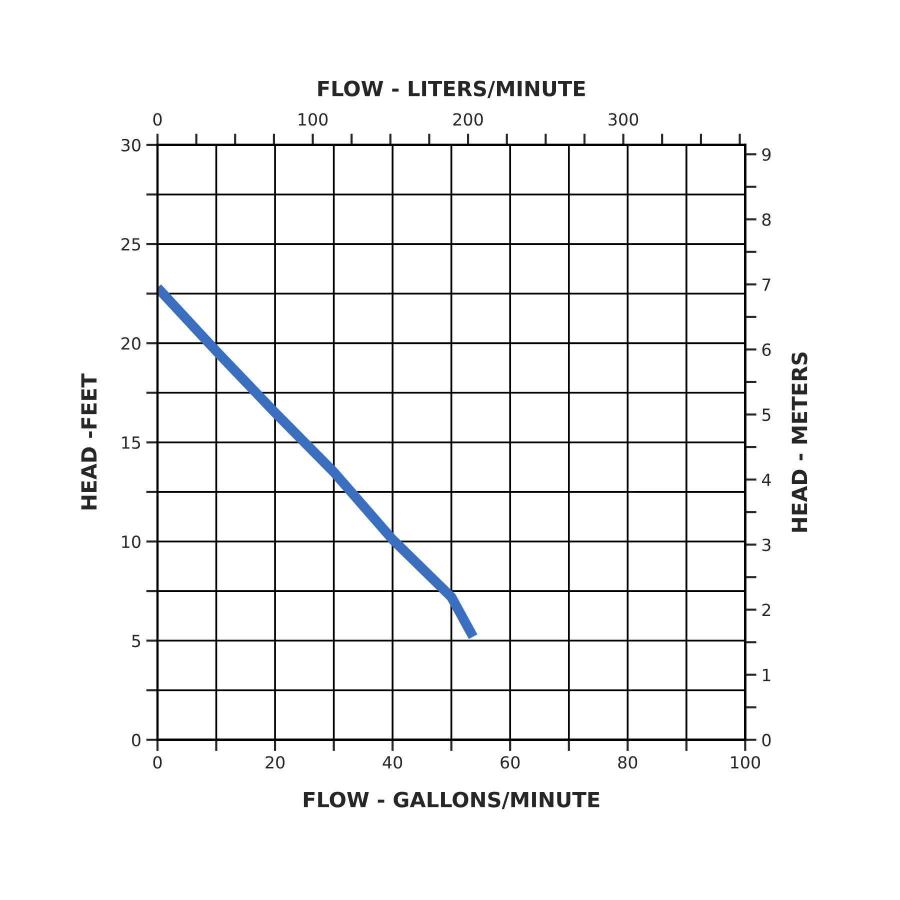 The width and height of the screenshot is (900, 900). Describe the element at coordinates (468, 119) in the screenshot. I see `x2-tick-label: 200` at that location.